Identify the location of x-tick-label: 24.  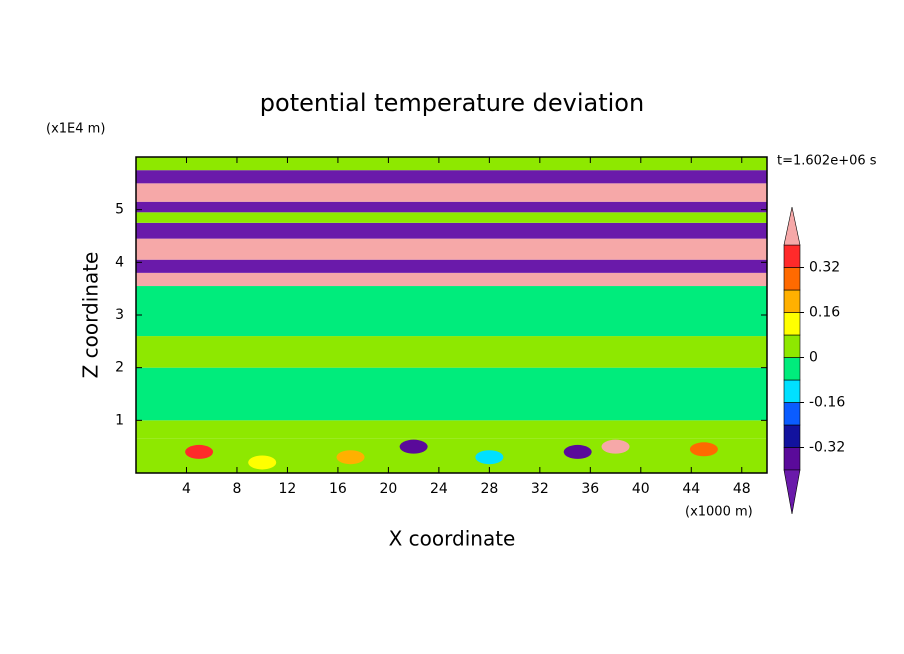
(439, 489).